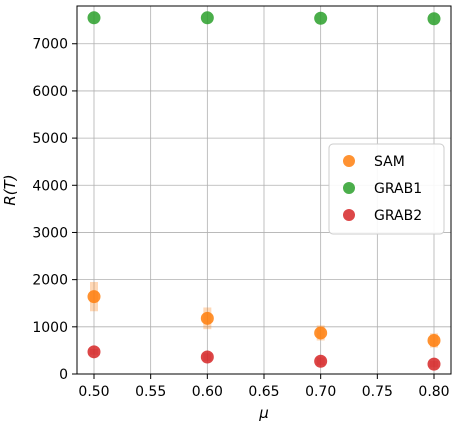 The width and height of the screenshot is (456, 424). What do you see at coordinates (389, 162) in the screenshot?
I see `legend-label: SAM` at bounding box center [389, 162].